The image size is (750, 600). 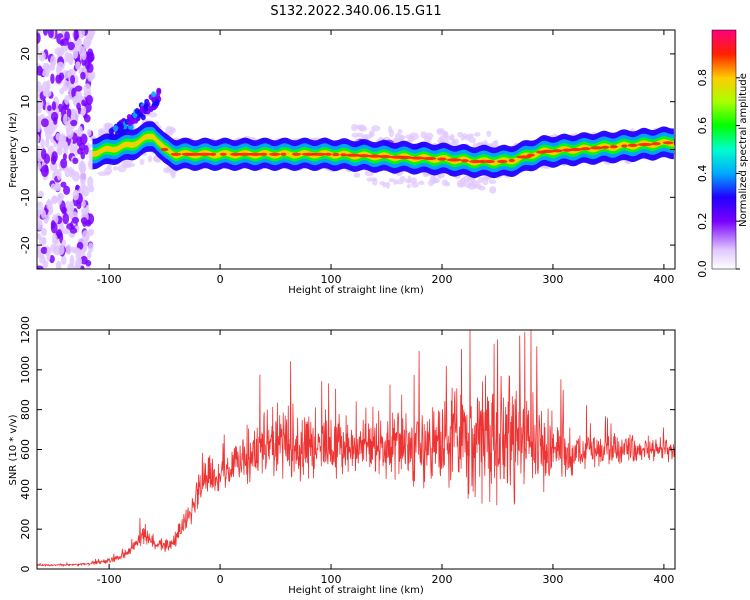 I want to click on snr-x-tick-label: -100, so click(x=109, y=579).